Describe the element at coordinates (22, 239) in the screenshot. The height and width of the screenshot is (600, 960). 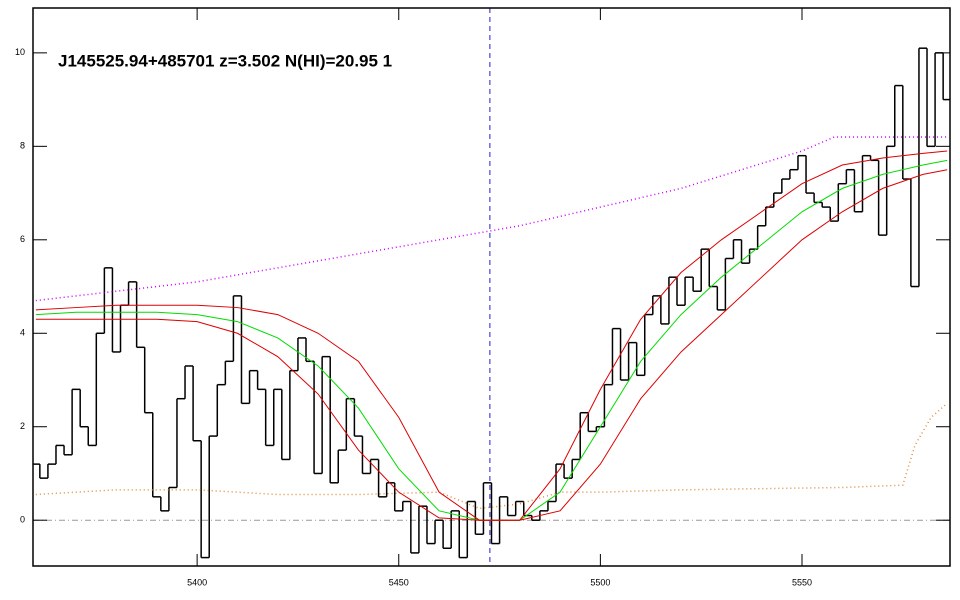
I see `y-tick-label: 6` at that location.